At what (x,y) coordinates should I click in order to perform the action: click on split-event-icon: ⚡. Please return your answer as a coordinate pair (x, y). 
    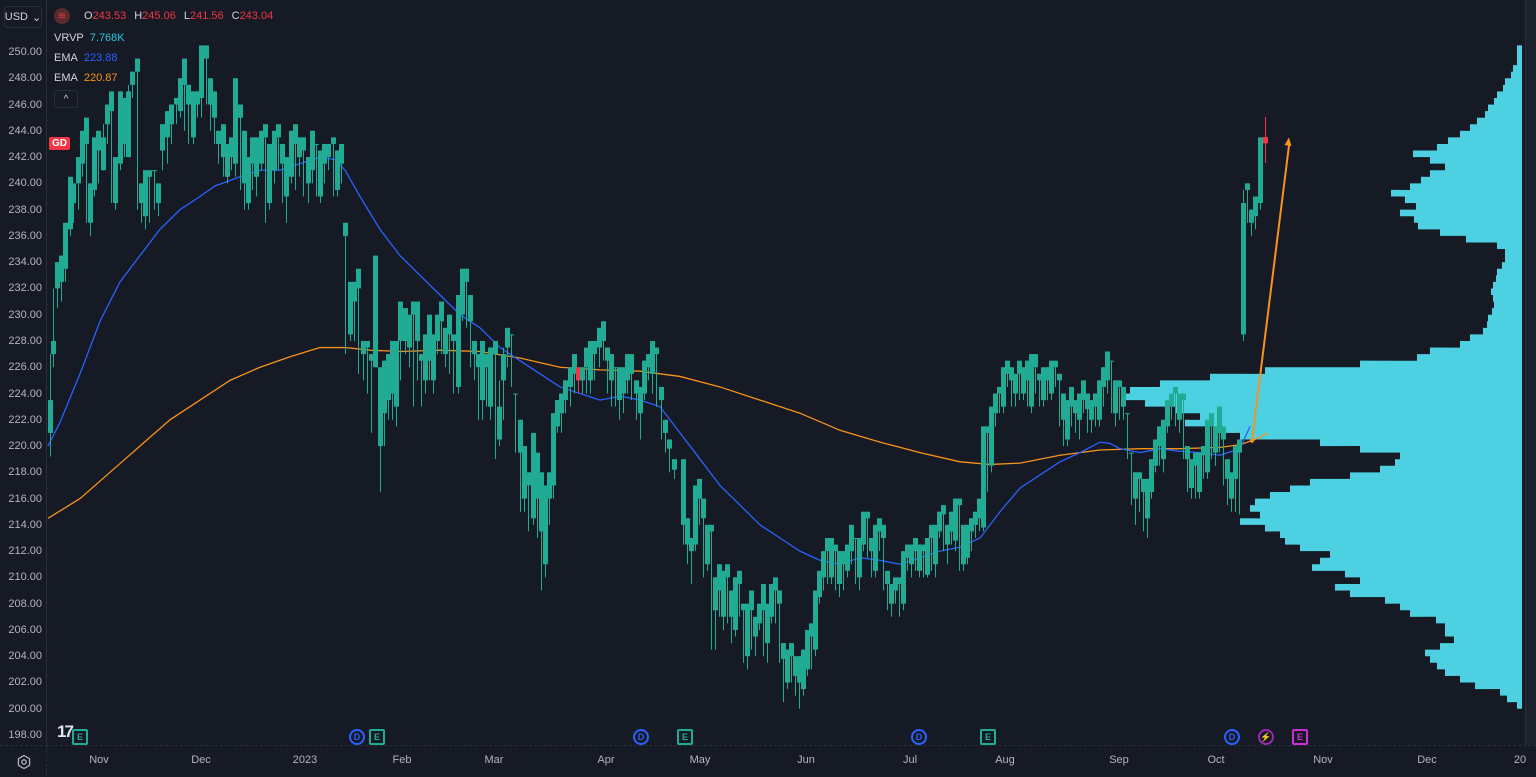
    Looking at the image, I should click on (1266, 737).